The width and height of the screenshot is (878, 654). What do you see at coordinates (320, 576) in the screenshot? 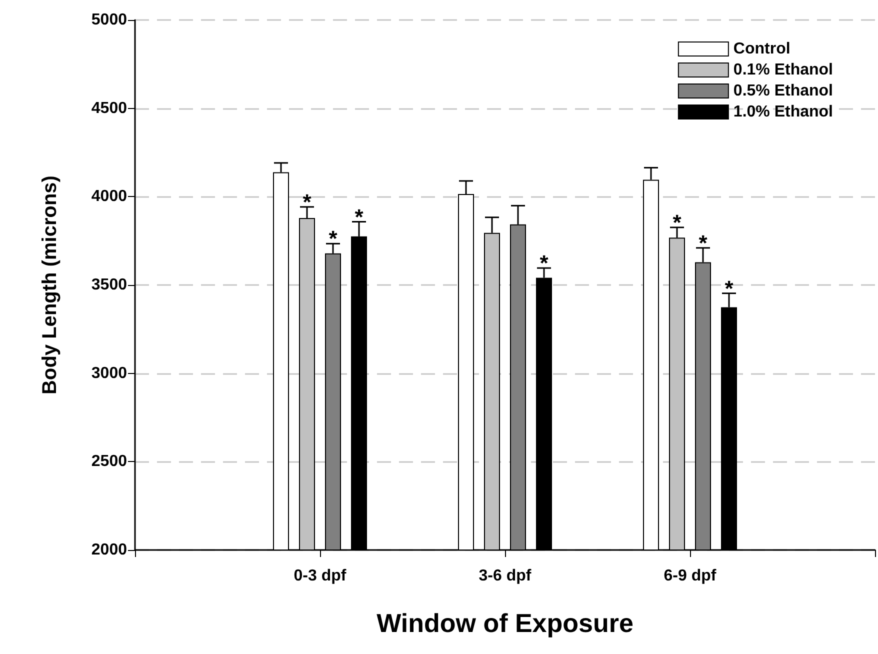
I see `x-tick-label: 0-3 dpf` at bounding box center [320, 576].